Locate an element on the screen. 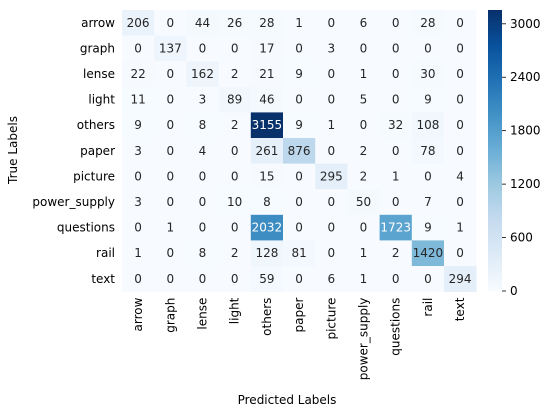 The width and height of the screenshot is (550, 410). y-tick-label: arrow is located at coordinates (98, 23).